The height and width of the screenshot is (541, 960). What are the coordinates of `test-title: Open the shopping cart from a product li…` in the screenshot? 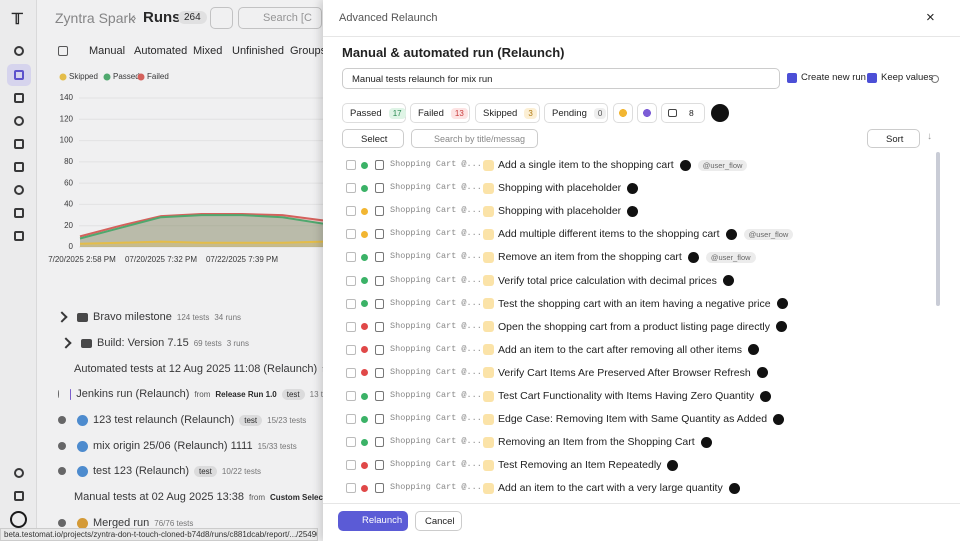 It's located at (634, 327).